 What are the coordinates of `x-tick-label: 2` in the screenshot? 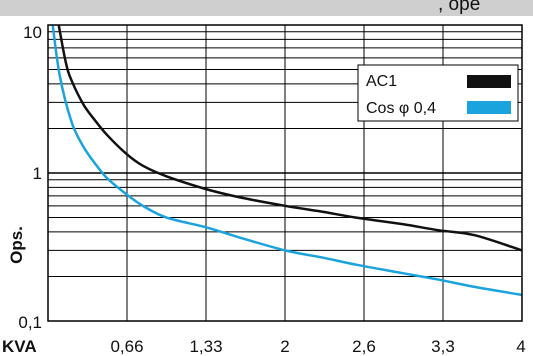 It's located at (284, 346).